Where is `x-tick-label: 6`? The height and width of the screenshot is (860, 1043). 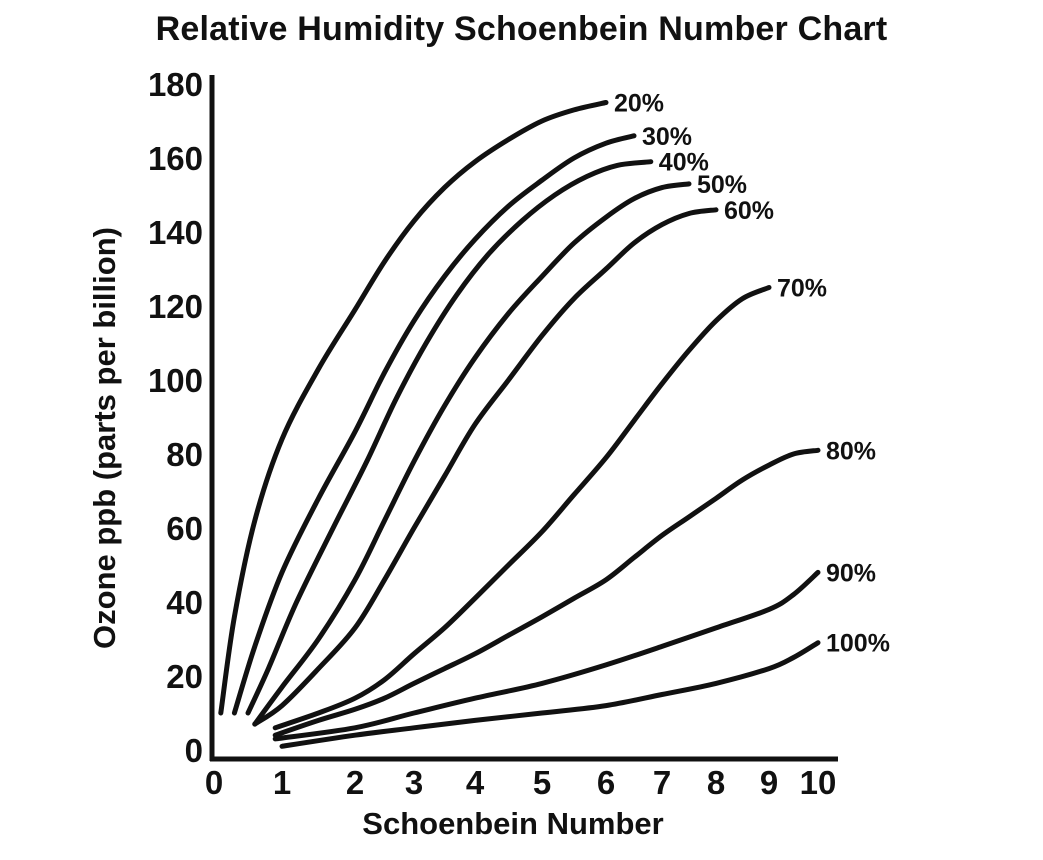 x-tick-label: 6 is located at coordinates (606, 782).